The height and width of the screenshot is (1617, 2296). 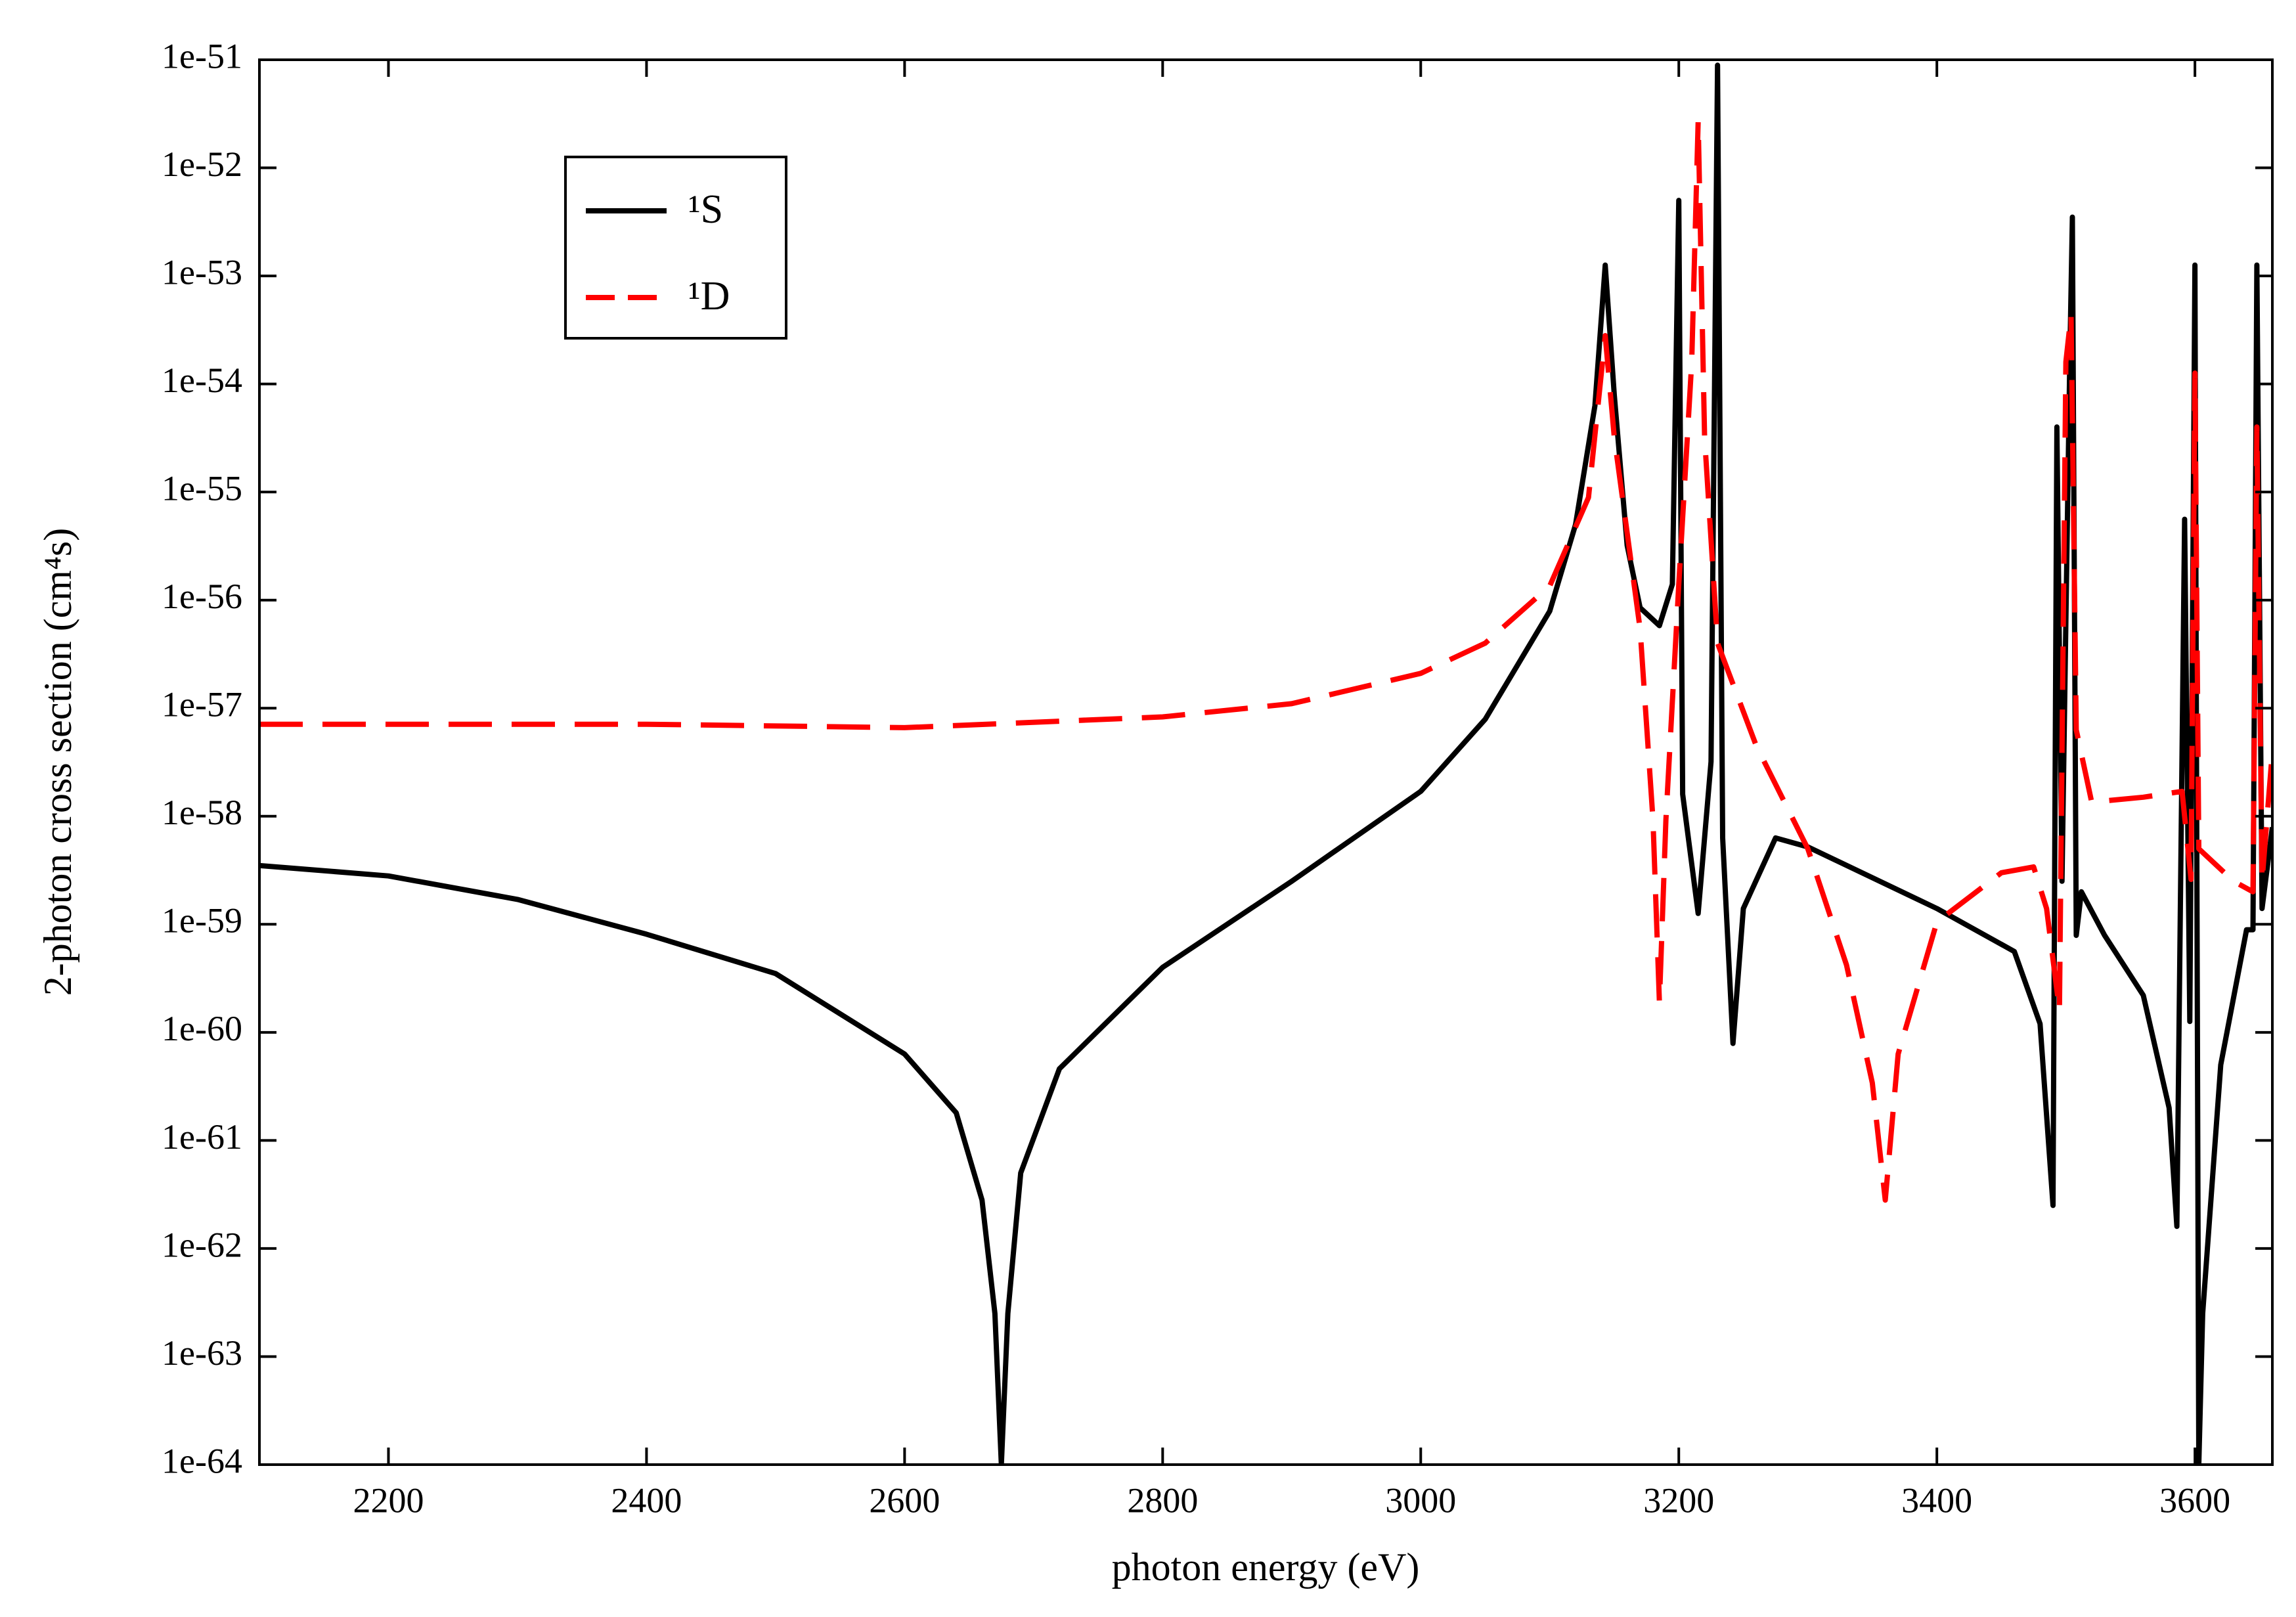 What do you see at coordinates (202, 812) in the screenshot?
I see `y-tick-label: 1e-58` at bounding box center [202, 812].